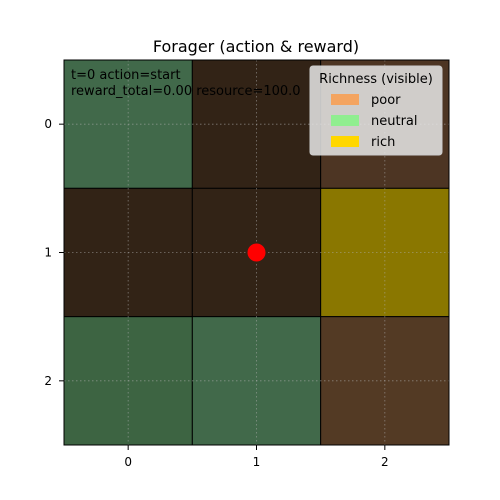 This screenshot has height=500, width=500. What do you see at coordinates (48, 381) in the screenshot?
I see `y-tick-label-2: 2` at bounding box center [48, 381].